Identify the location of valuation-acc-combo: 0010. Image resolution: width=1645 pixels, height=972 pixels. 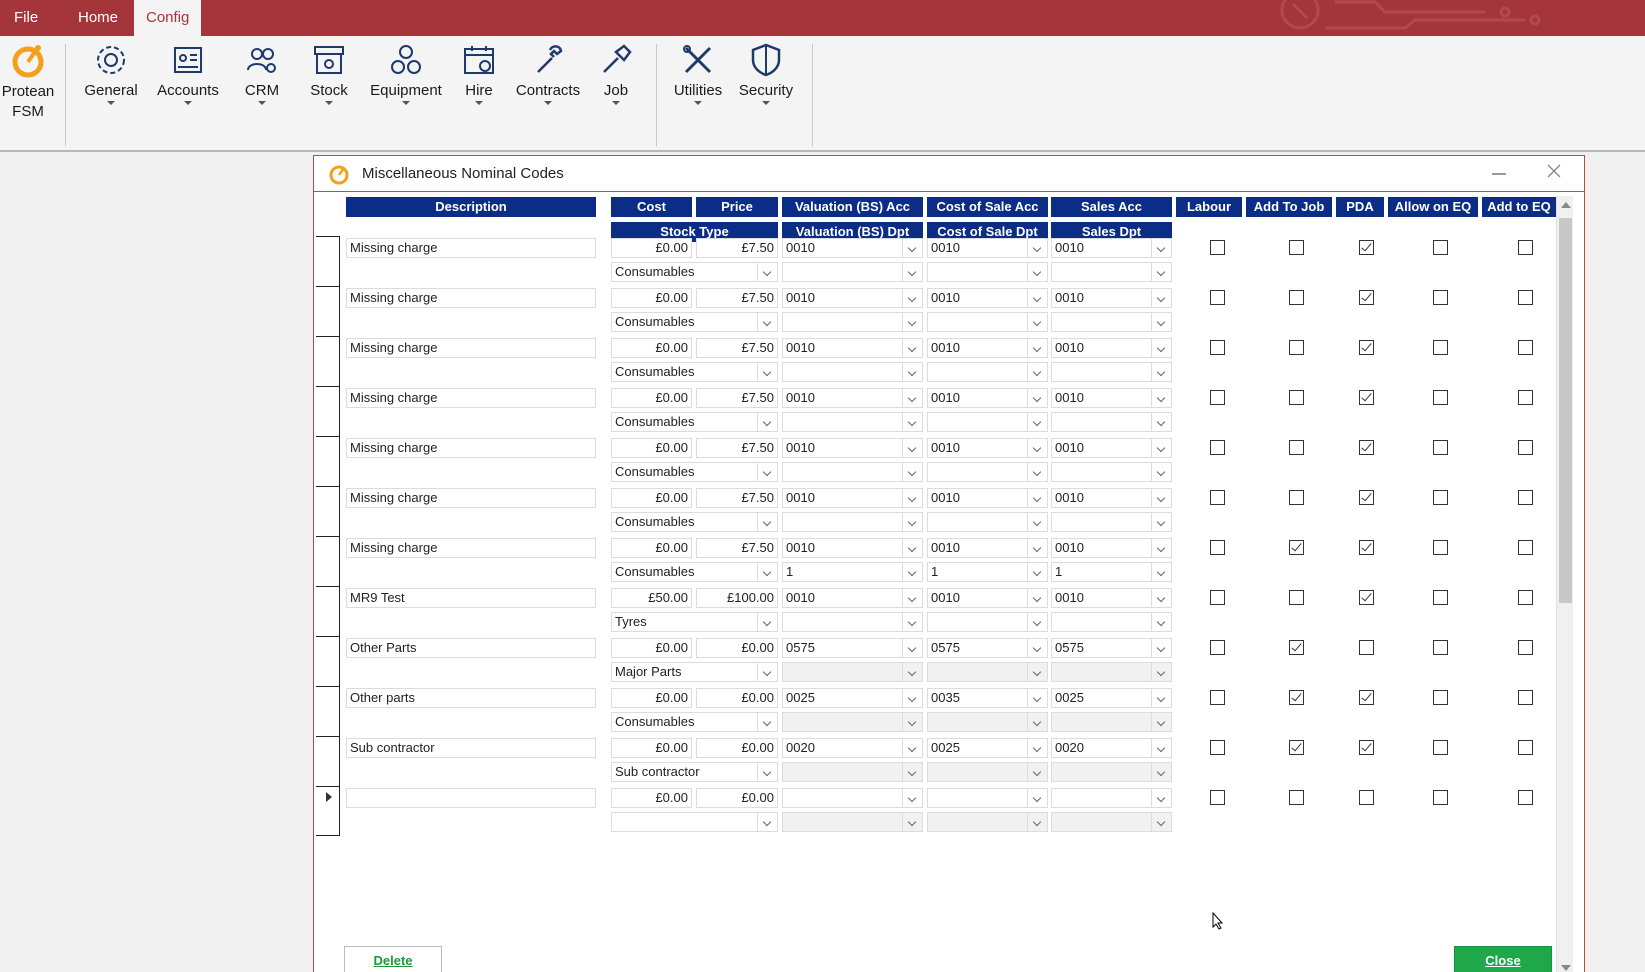
(852, 498).